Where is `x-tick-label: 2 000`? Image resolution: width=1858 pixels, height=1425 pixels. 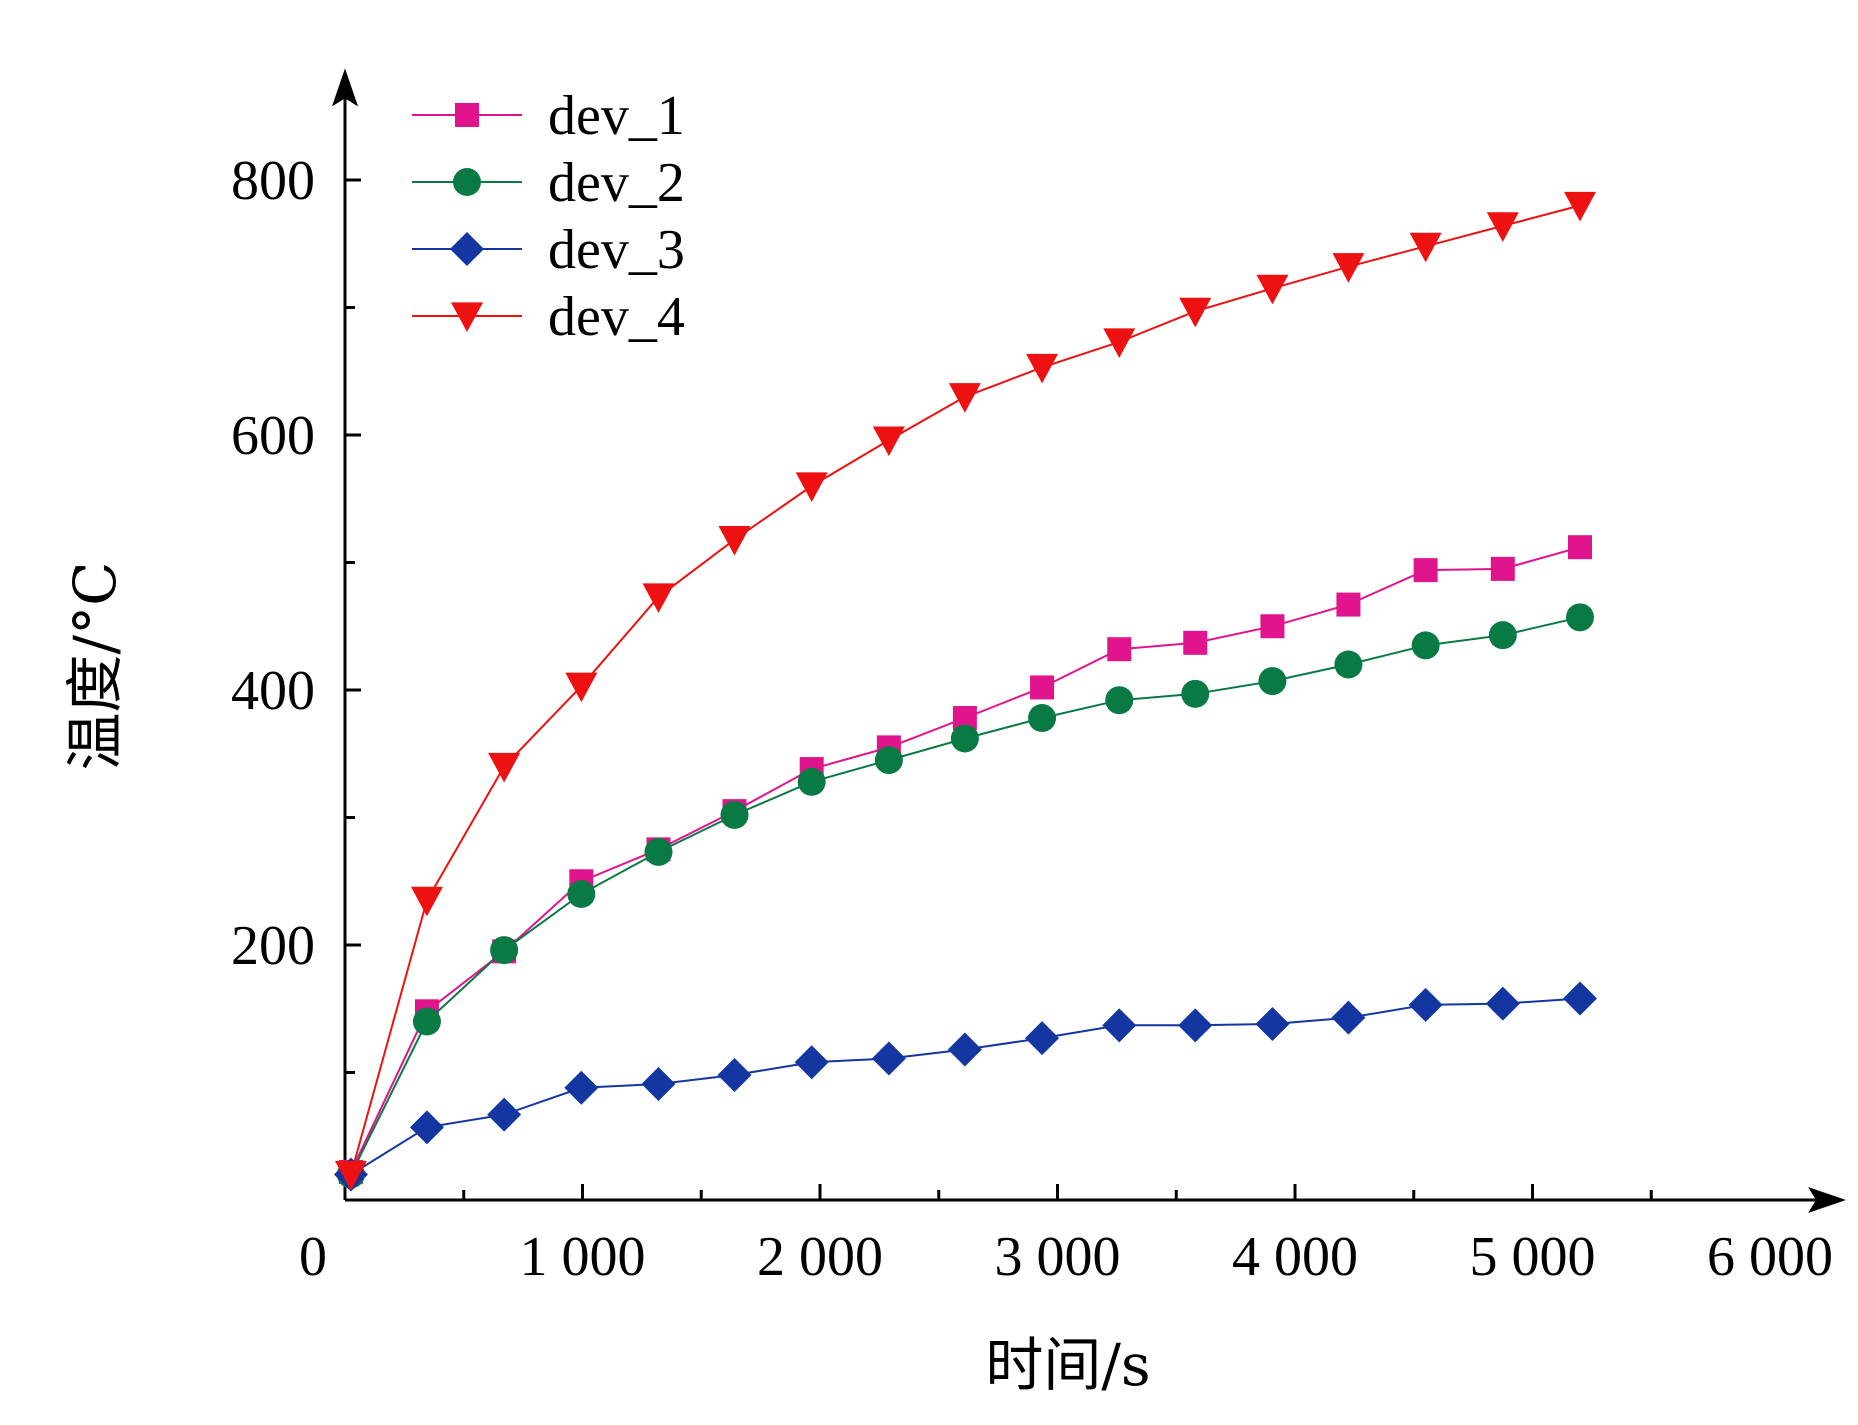
x-tick-label: 2 000 is located at coordinates (820, 1257).